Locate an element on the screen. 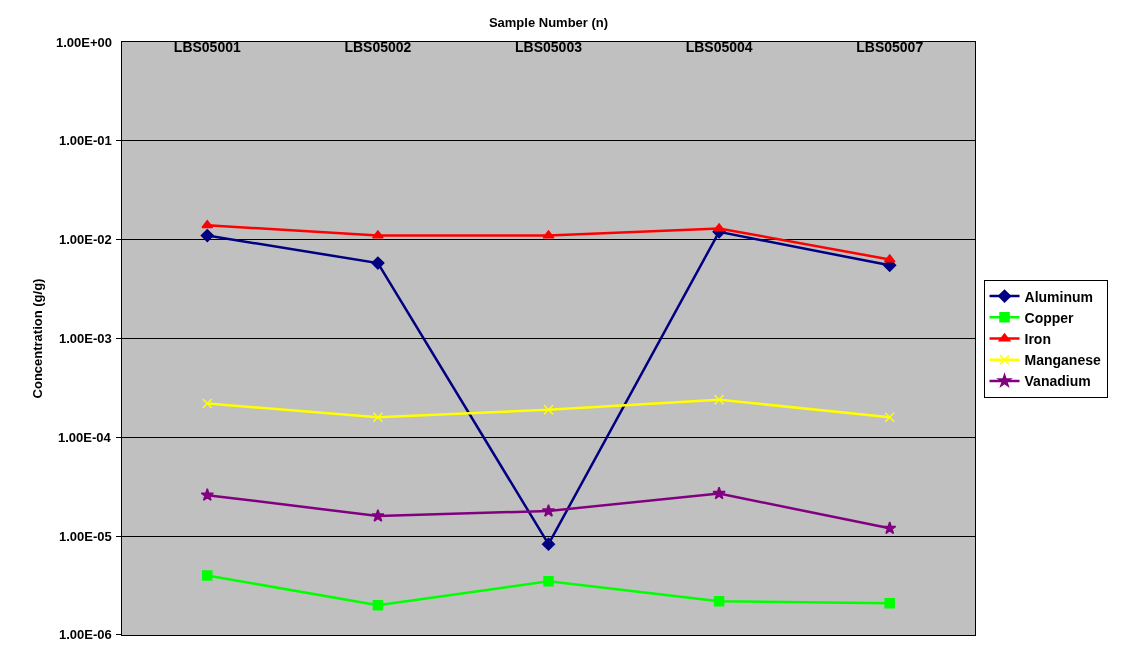 Image resolution: width=1123 pixels, height=647 pixels. y-tick-label: 1.00E-06 is located at coordinates (85, 634).